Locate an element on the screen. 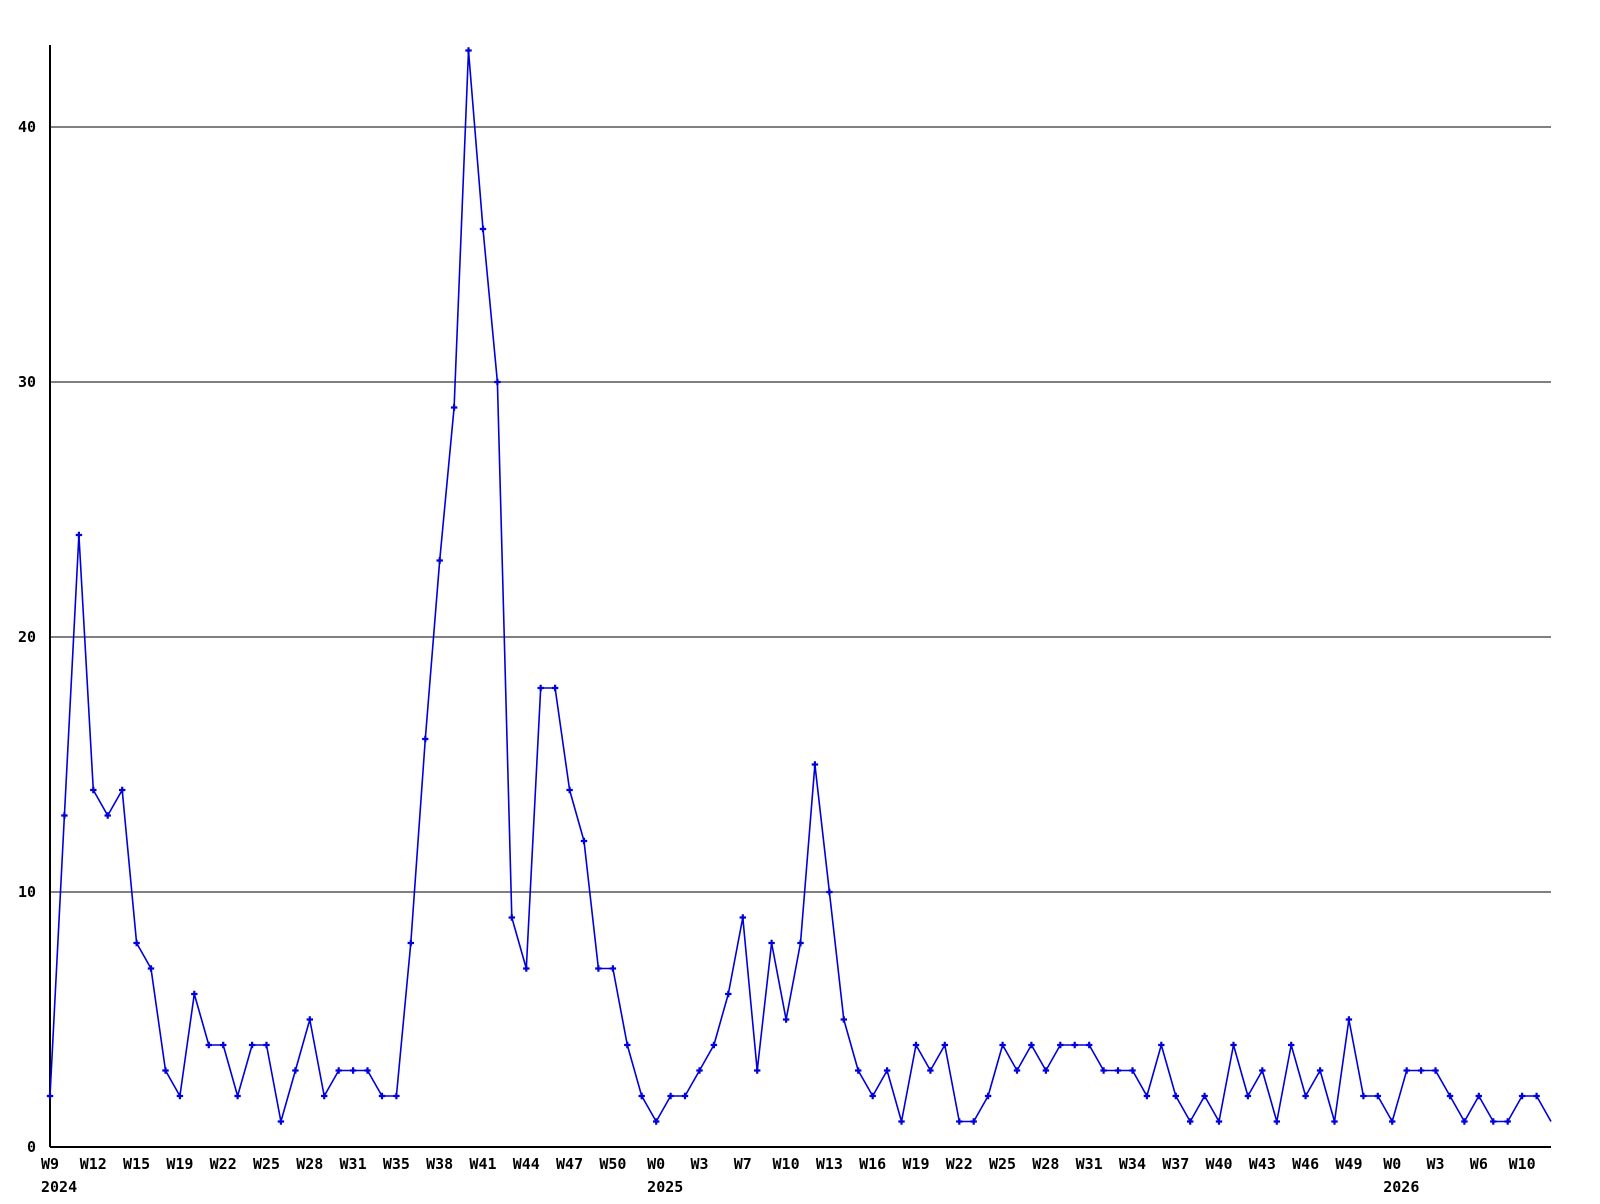 The image size is (1600, 1204). x-tick-label: W35 is located at coordinates (396, 1164).